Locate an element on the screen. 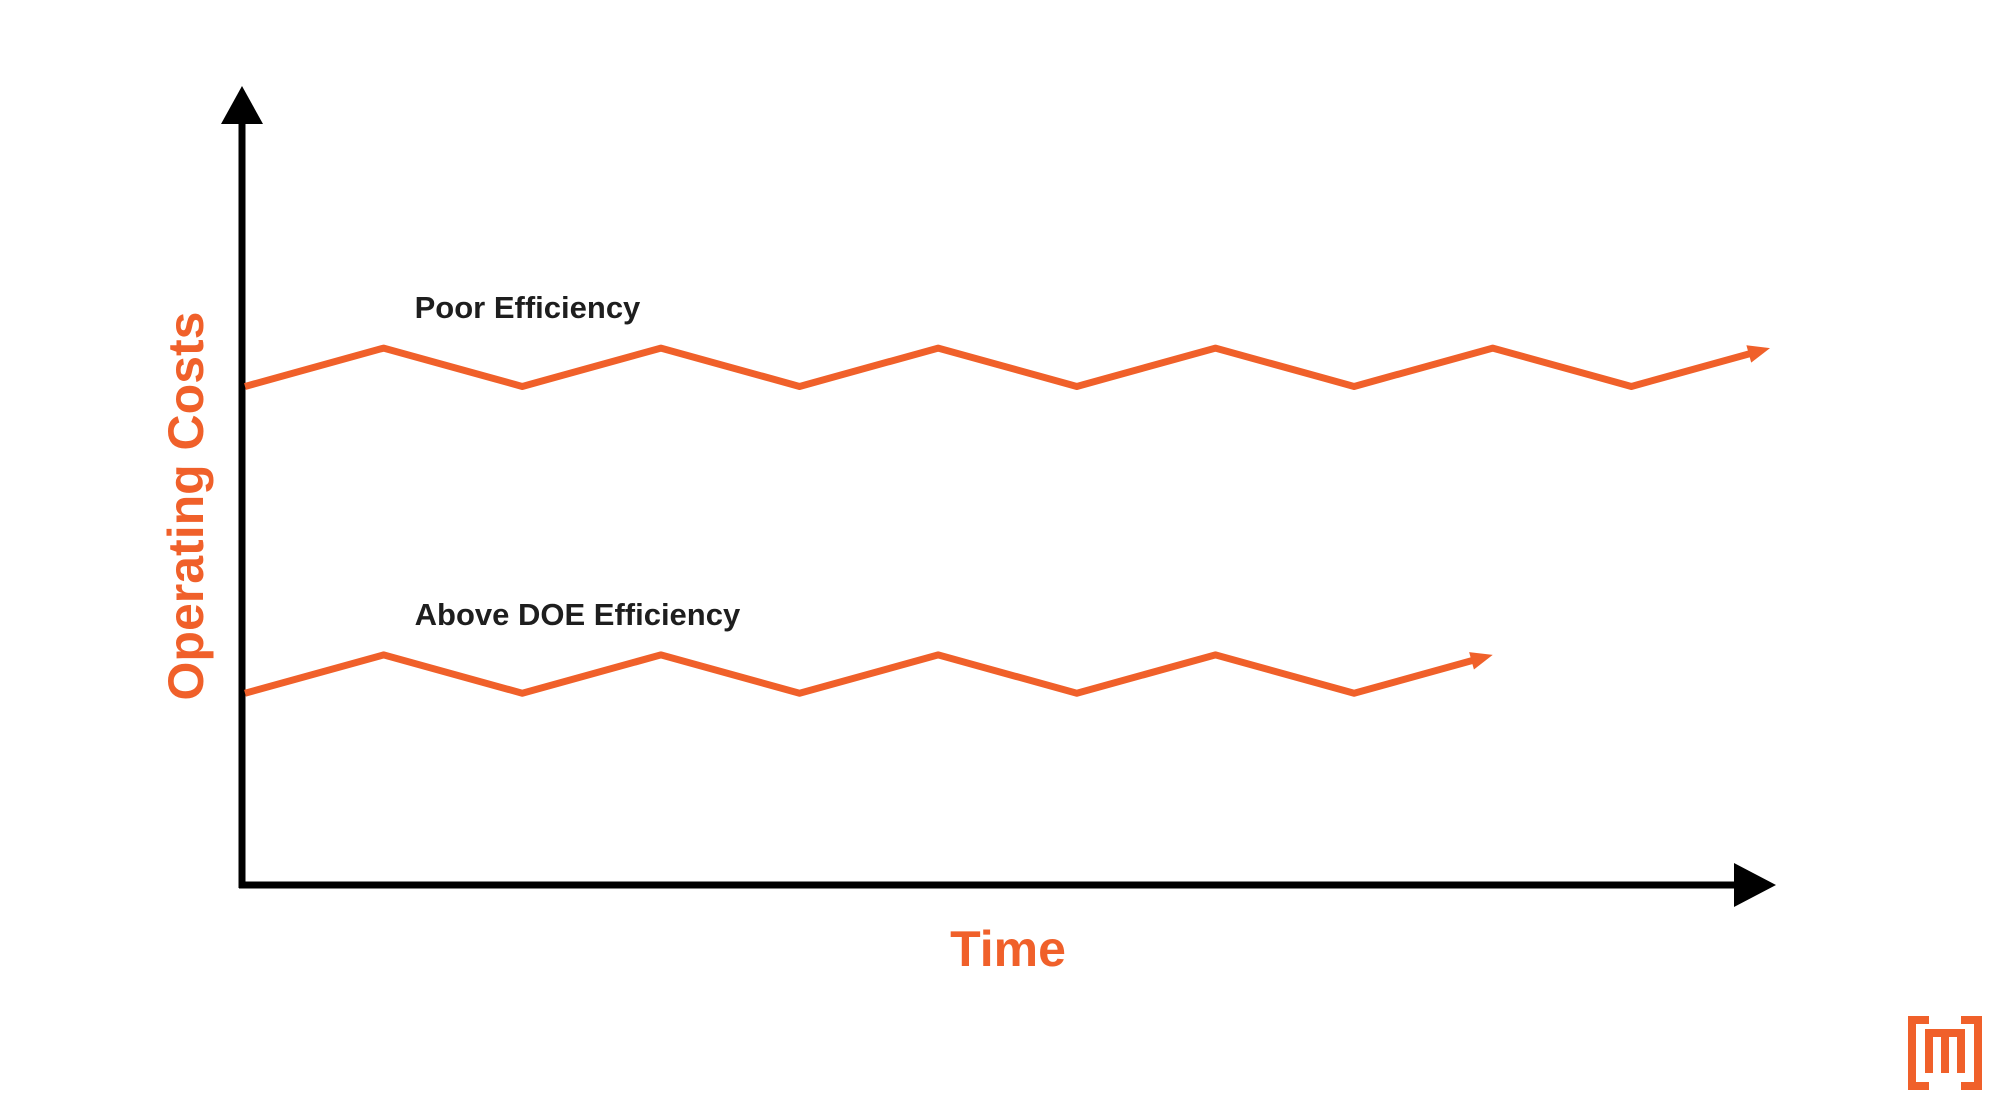 The image size is (2000, 1118). series-label-1: Poor Efficiency is located at coordinates (528, 307).